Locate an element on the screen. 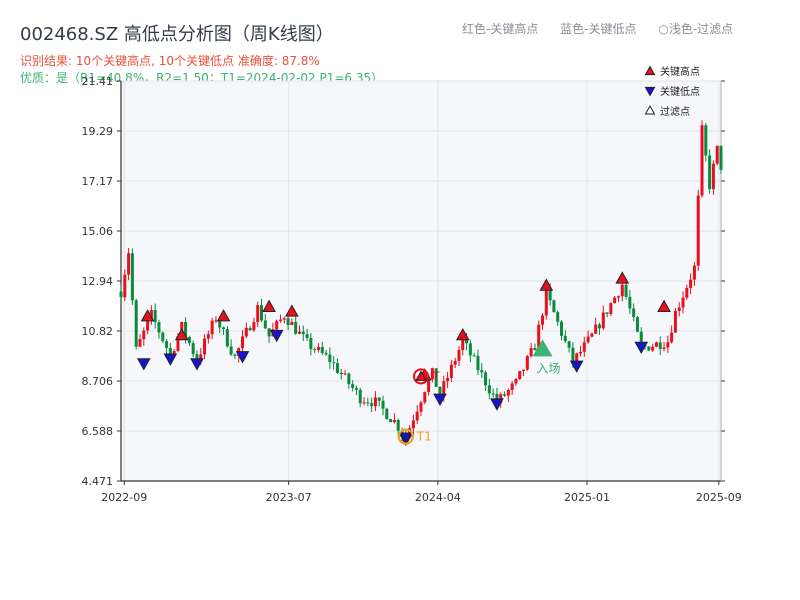 This screenshot has width=800, height=600. t1-label: T1 is located at coordinates (424, 437).